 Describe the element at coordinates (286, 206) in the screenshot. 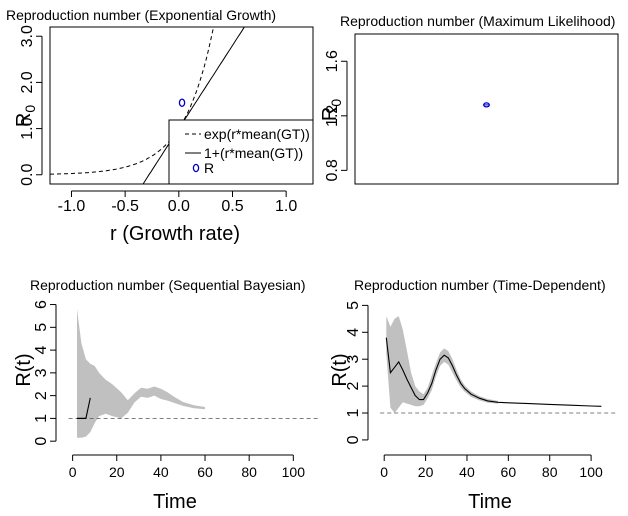

I see `x-tick-label: 1.0` at that location.